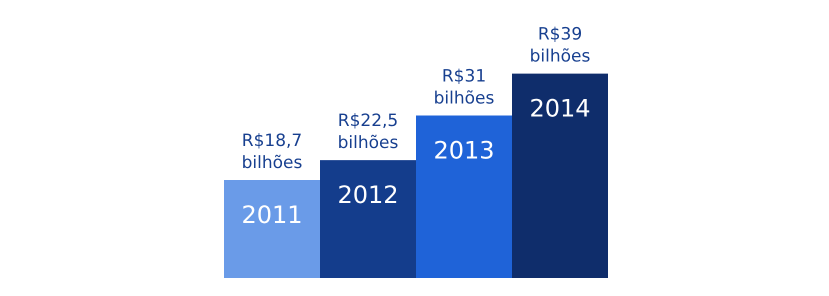  Describe the element at coordinates (560, 45) in the screenshot. I see `data-label: R$39 bilhões` at that location.